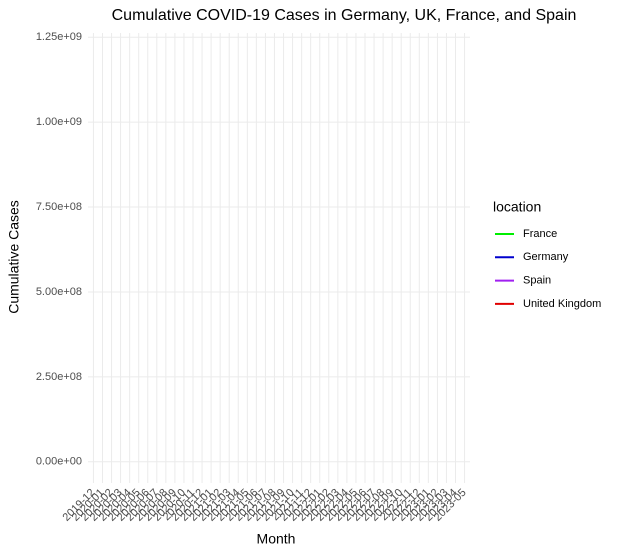 The height and width of the screenshot is (554, 623). Describe the element at coordinates (59, 292) in the screenshot. I see `y-tick-label: 5.00e+08` at that location.